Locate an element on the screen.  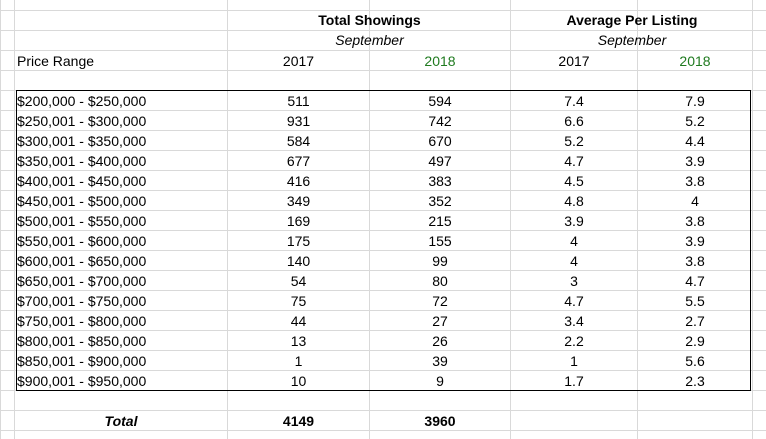
showings-2017-cell: 140 is located at coordinates (298, 261).